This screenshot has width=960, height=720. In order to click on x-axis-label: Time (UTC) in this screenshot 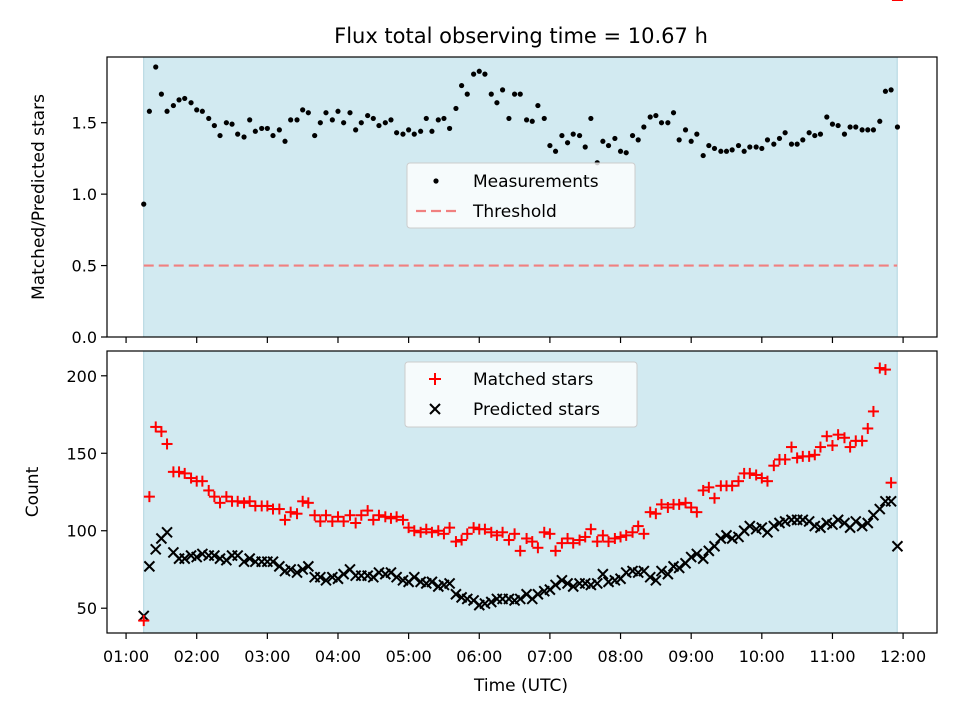, I will do `click(520, 686)`.